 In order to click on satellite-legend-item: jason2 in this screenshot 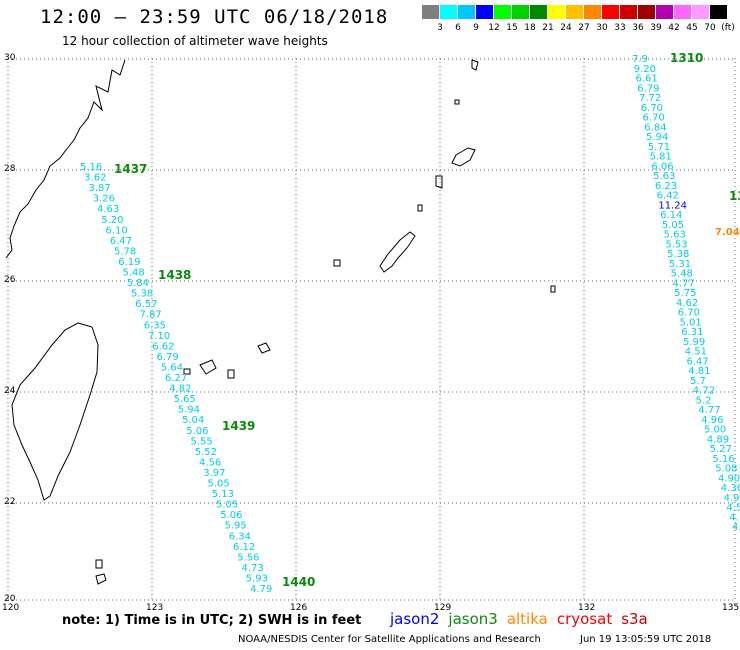, I will do `click(415, 619)`.